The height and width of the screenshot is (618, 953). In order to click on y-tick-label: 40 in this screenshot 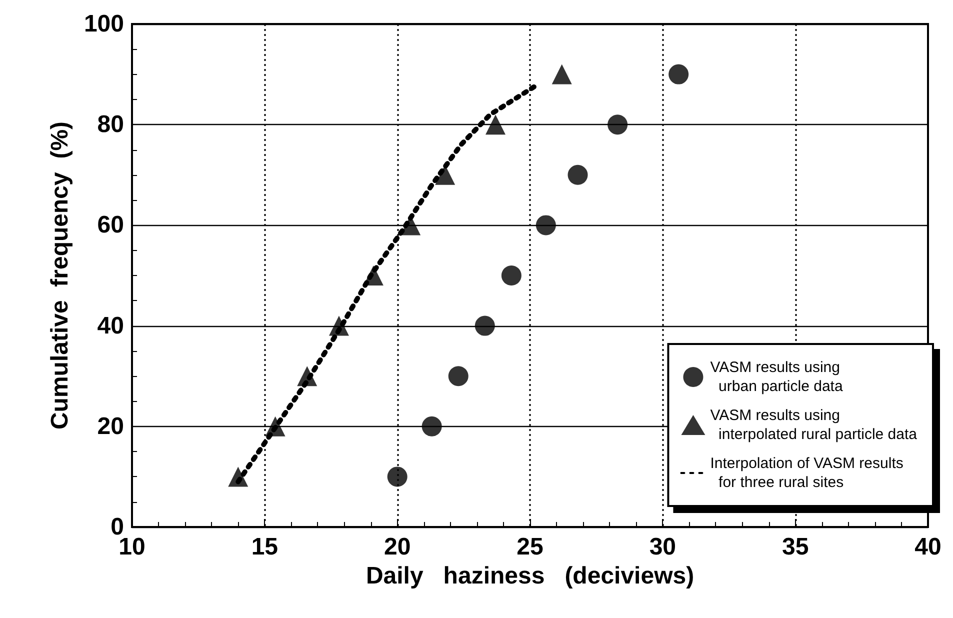, I will do `click(110, 326)`.